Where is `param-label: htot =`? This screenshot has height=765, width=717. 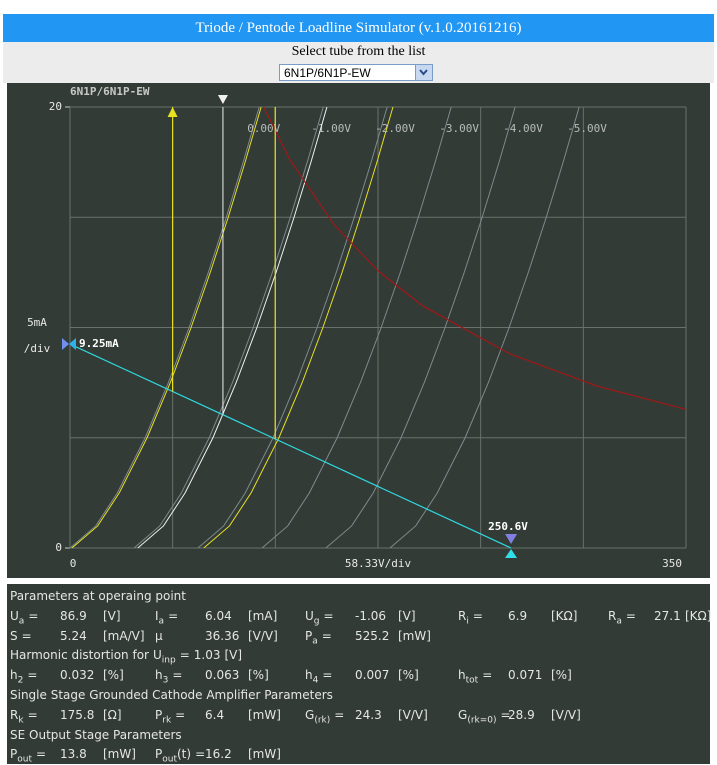
param-label: htot = is located at coordinates (475, 676).